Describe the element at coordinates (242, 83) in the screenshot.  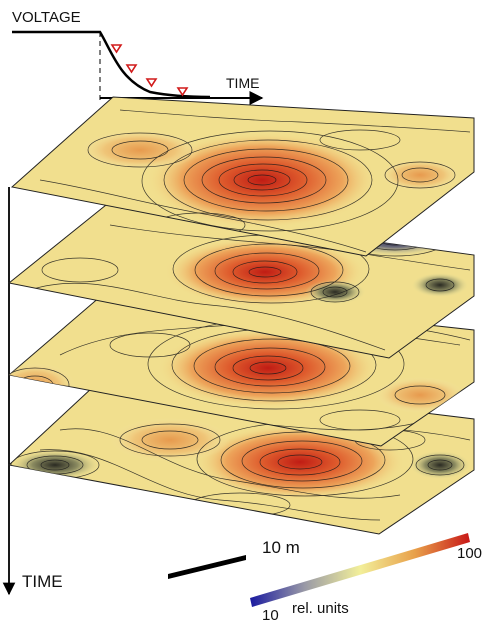
I see `inset-time-label: TIME` at that location.